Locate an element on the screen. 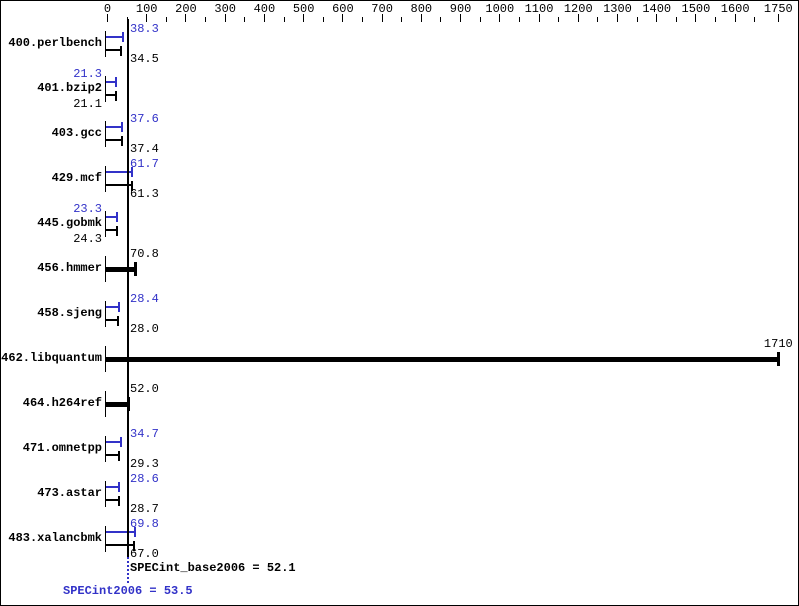 The height and width of the screenshot is (606, 799). benchmark-label: 464.h264ref is located at coordinates (62, 403).